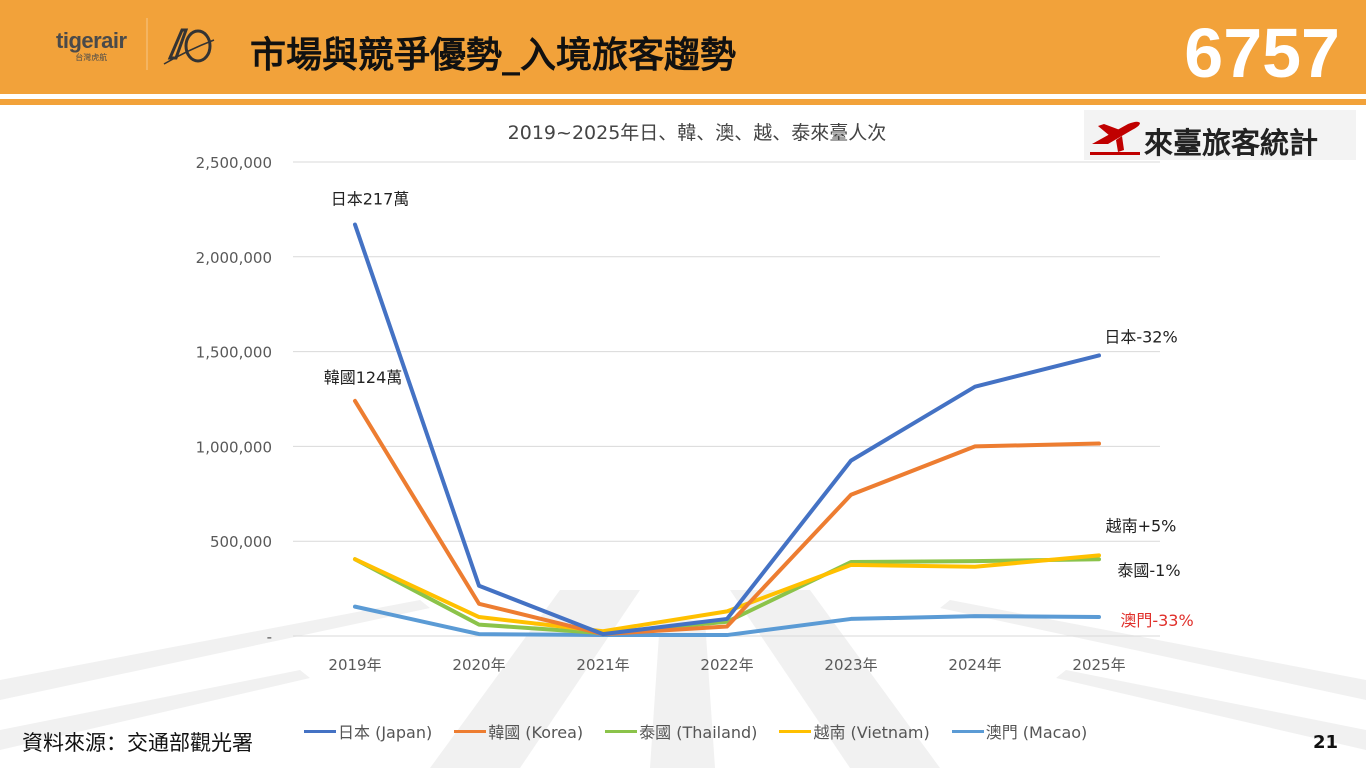 Image resolution: width=1366 pixels, height=768 pixels. What do you see at coordinates (1148, 570) in the screenshot?
I see `data-label: 泰國-1%` at bounding box center [1148, 570].